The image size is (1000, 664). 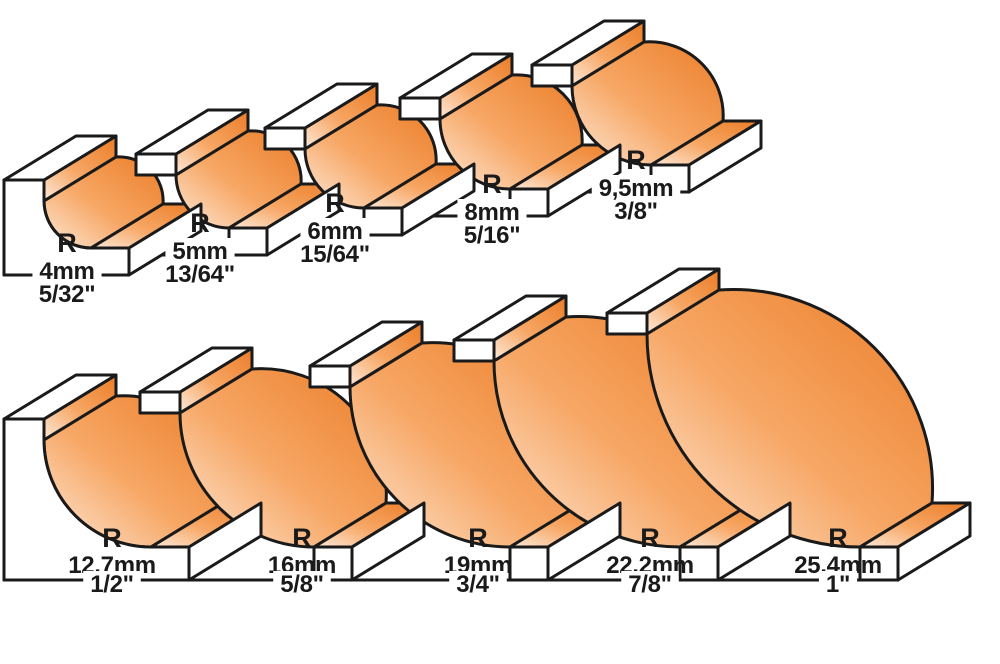 What do you see at coordinates (666, 93) in the screenshot?
I see `cut-surfaces-9,5mm` at bounding box center [666, 93].